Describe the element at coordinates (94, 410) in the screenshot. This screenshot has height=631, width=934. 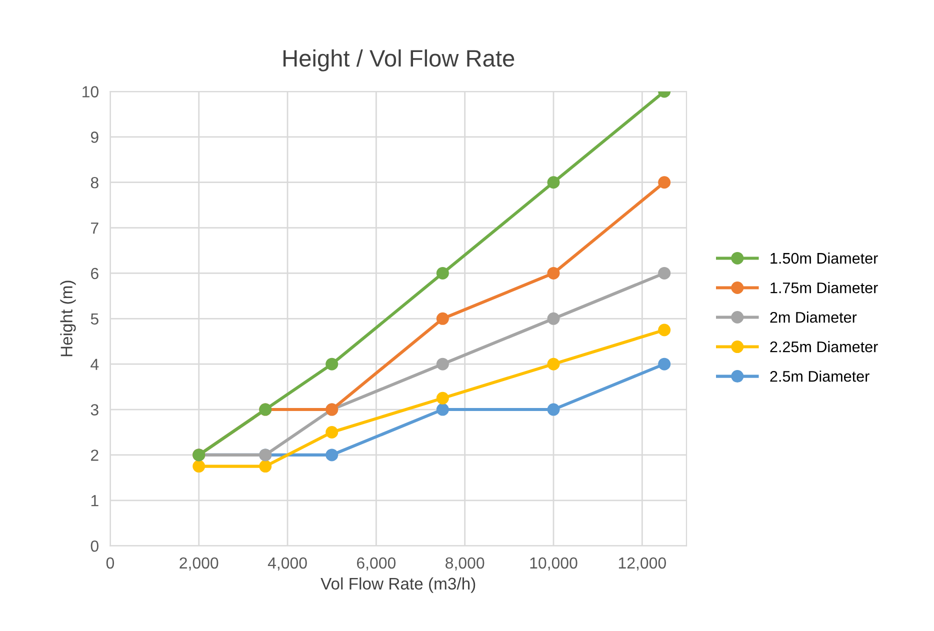
I see `y-tick-label: 3` at that location.